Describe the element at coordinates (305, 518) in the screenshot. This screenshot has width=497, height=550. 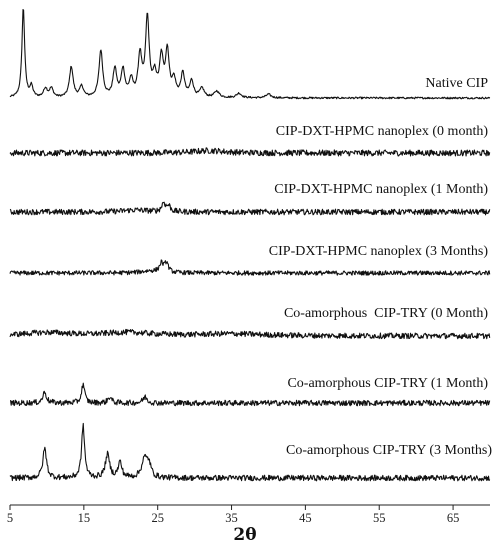
I see `x-tick-label-45: 45` at that location.